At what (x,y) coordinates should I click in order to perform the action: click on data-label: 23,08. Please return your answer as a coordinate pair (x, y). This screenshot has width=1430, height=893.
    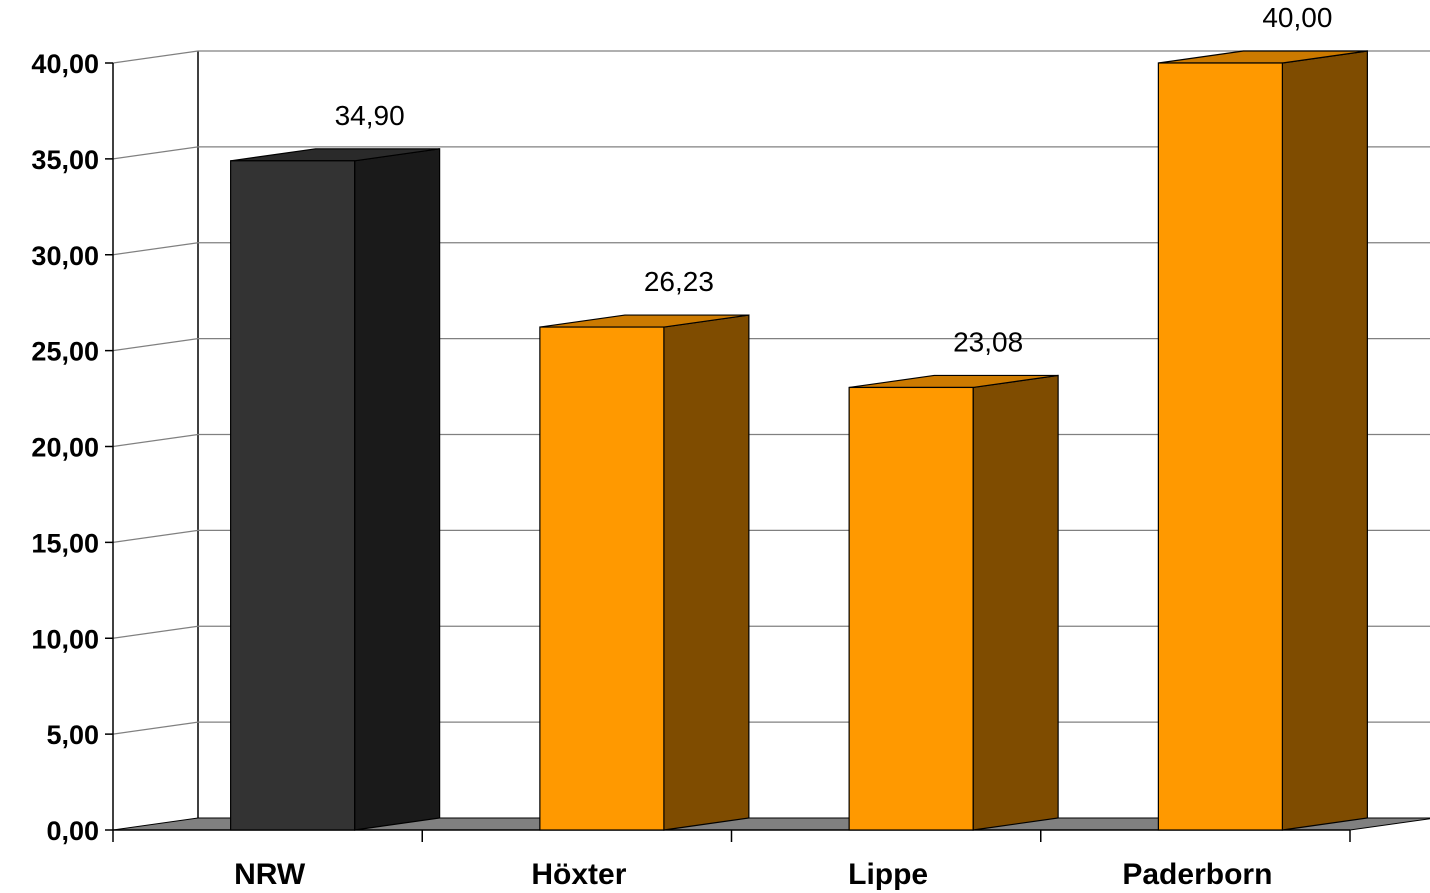
    Looking at the image, I should click on (988, 341).